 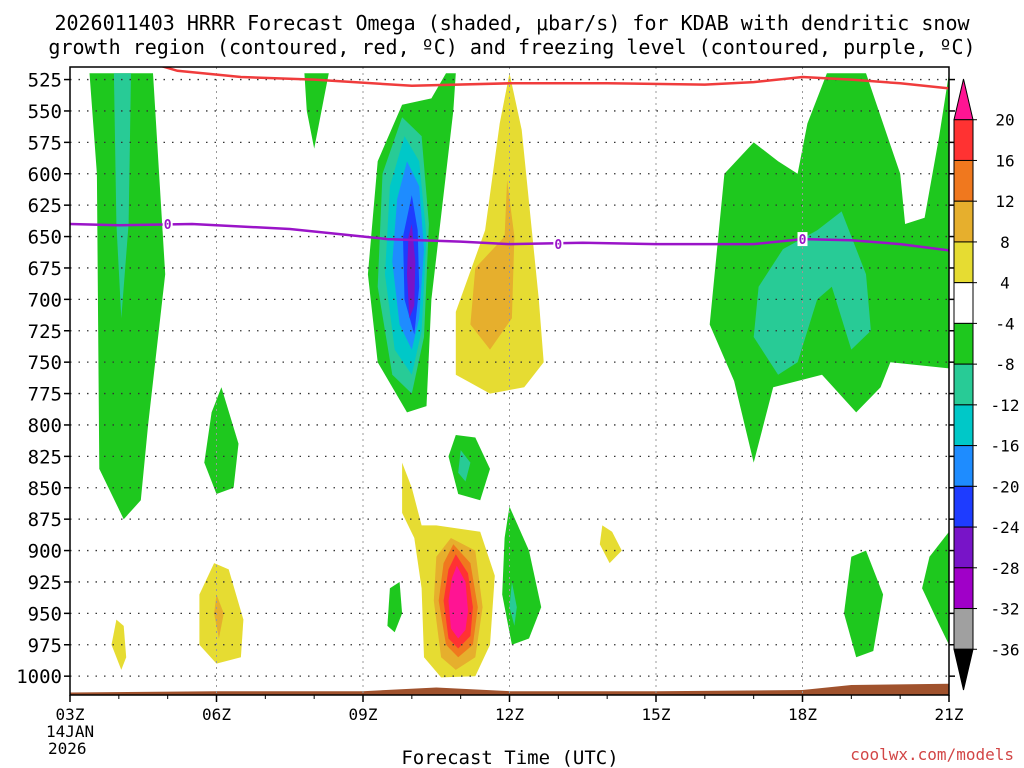 I want to click on y-tick-label-875: 875, so click(x=45, y=520).